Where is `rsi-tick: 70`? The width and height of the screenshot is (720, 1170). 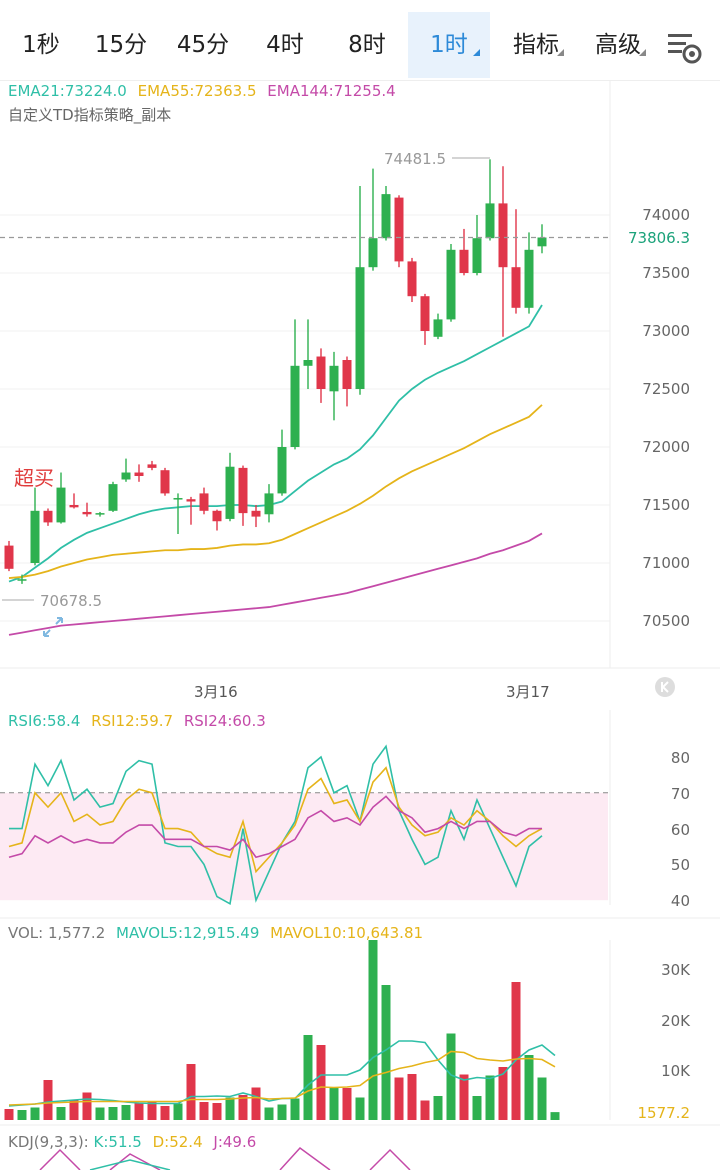 rsi-tick: 70 is located at coordinates (680, 794).